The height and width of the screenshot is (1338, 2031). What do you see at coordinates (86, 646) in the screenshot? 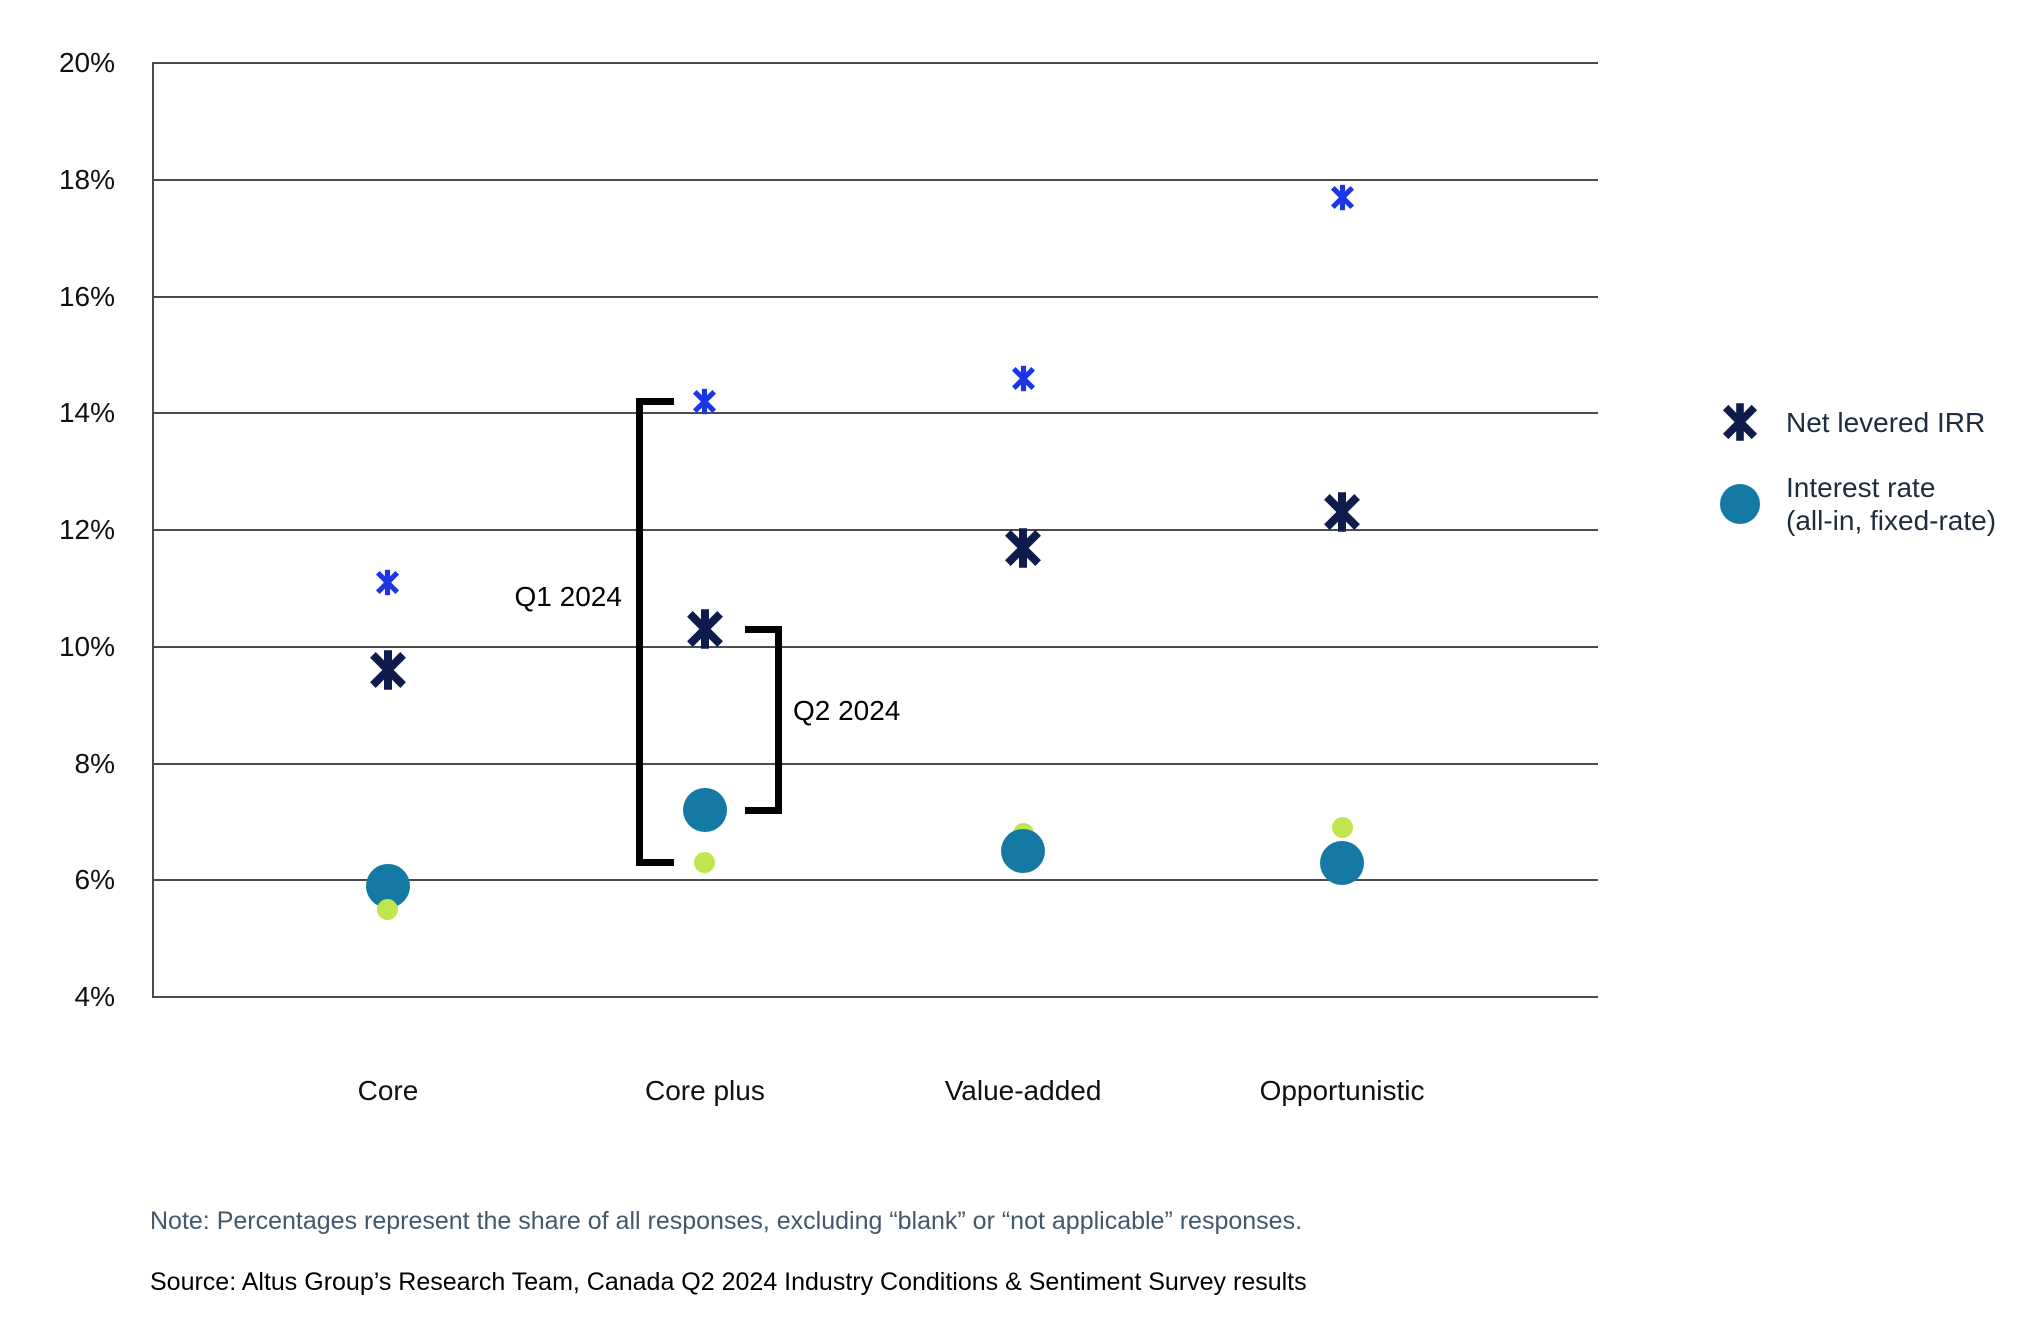
I see `y-axis-tick-label: 10%` at bounding box center [86, 646].